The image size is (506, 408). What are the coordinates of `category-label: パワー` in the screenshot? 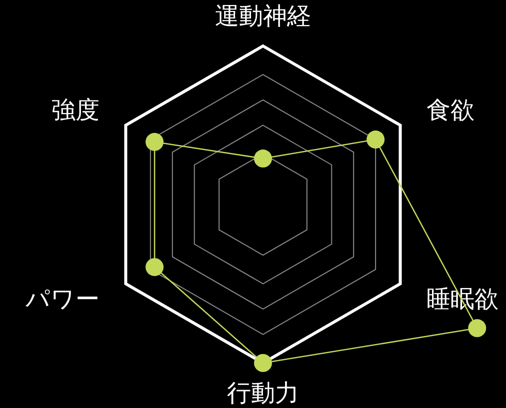 It's located at (63, 298).